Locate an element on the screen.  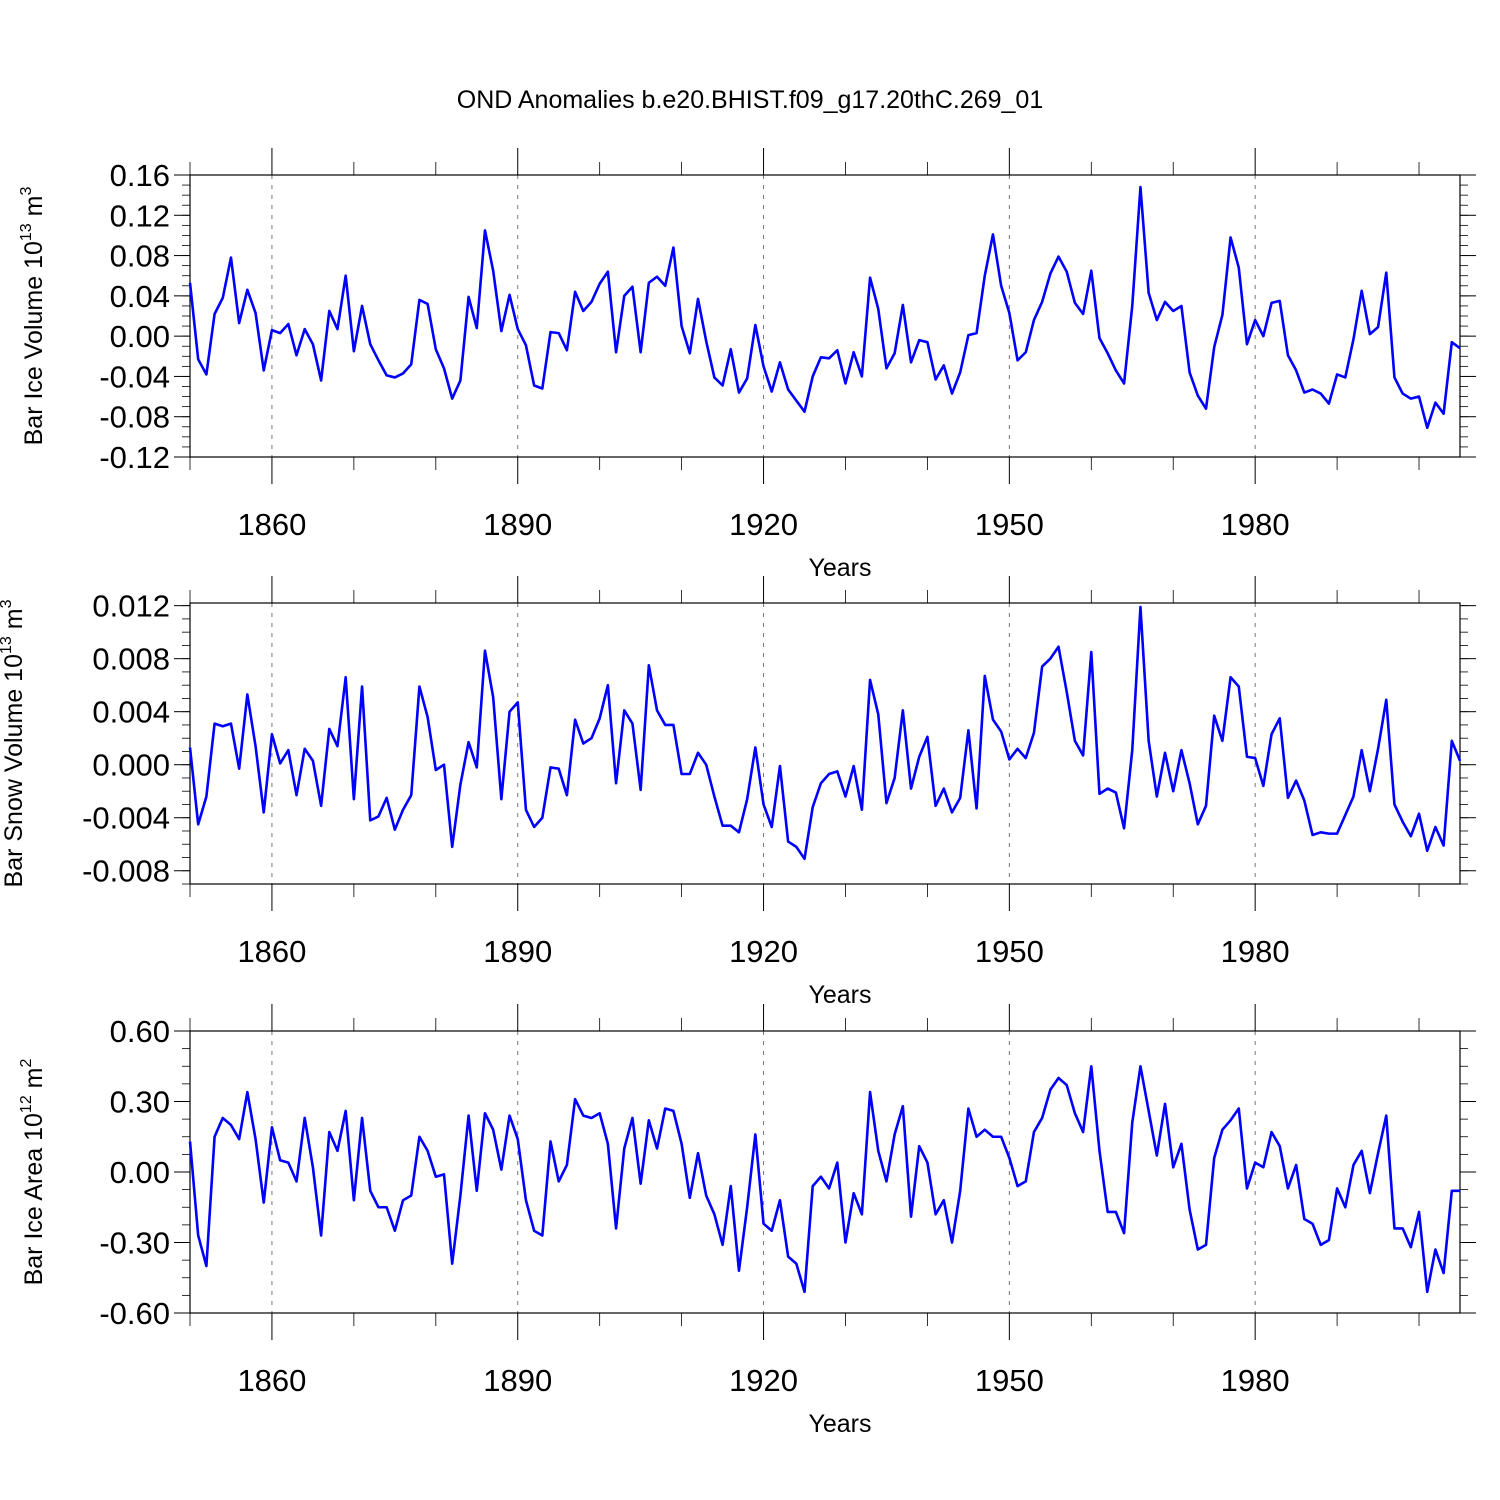
x-tick-label: 1950 is located at coordinates (1009, 524).